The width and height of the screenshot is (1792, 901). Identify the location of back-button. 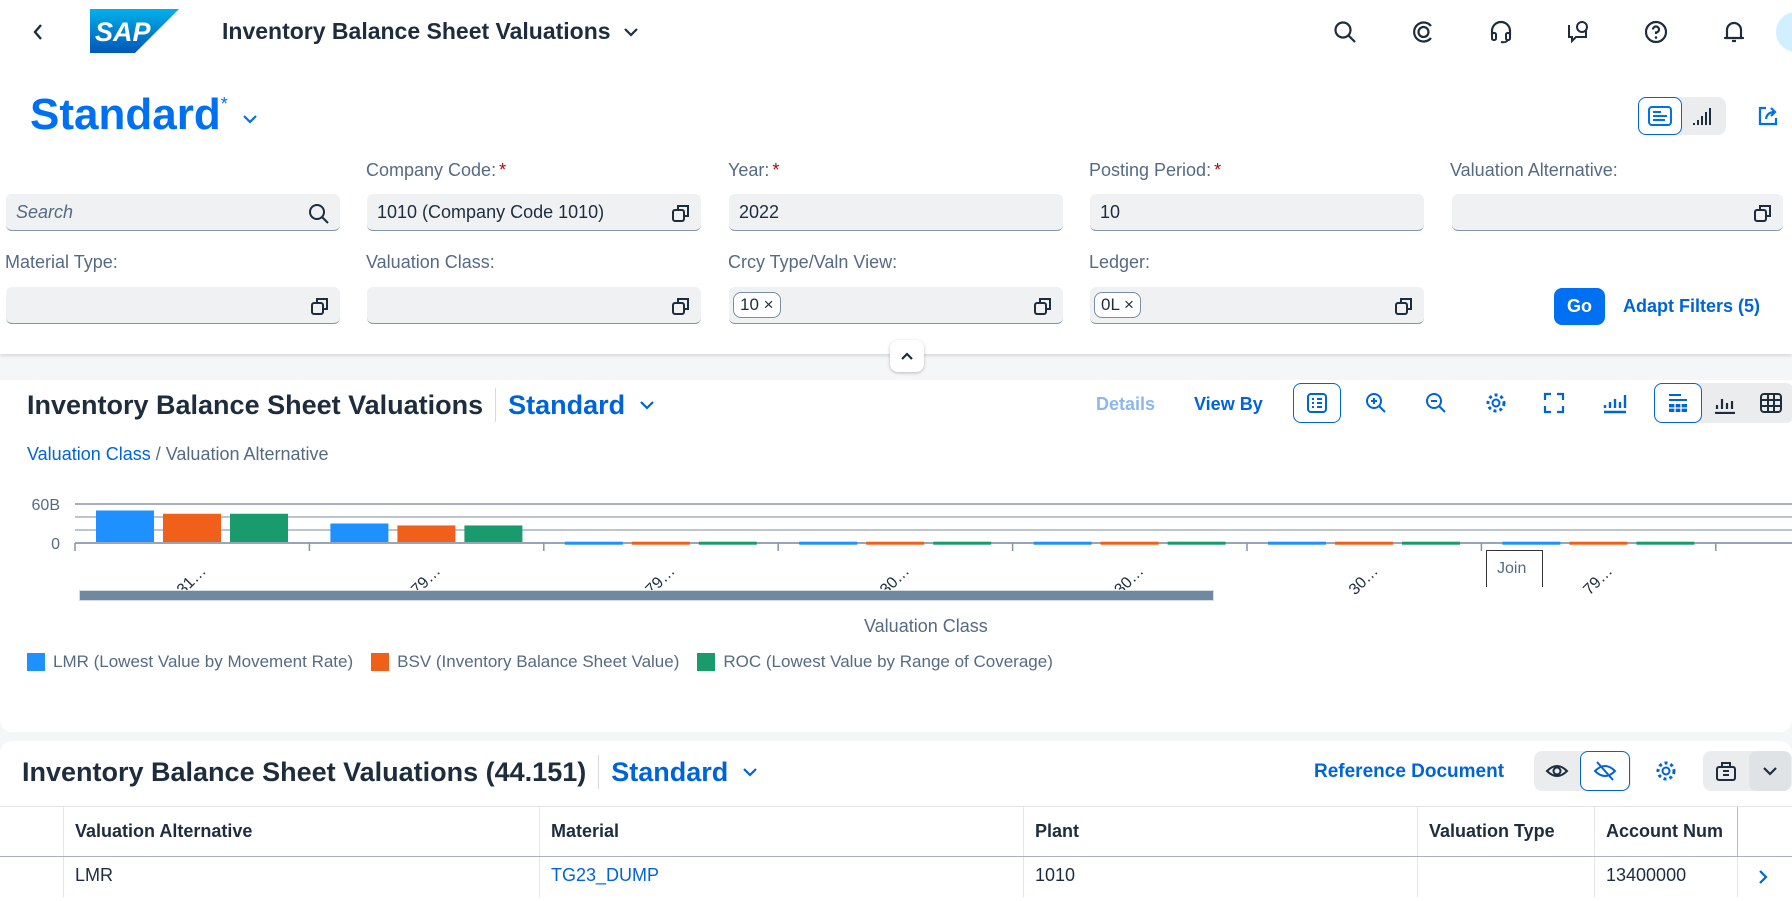
(38, 32).